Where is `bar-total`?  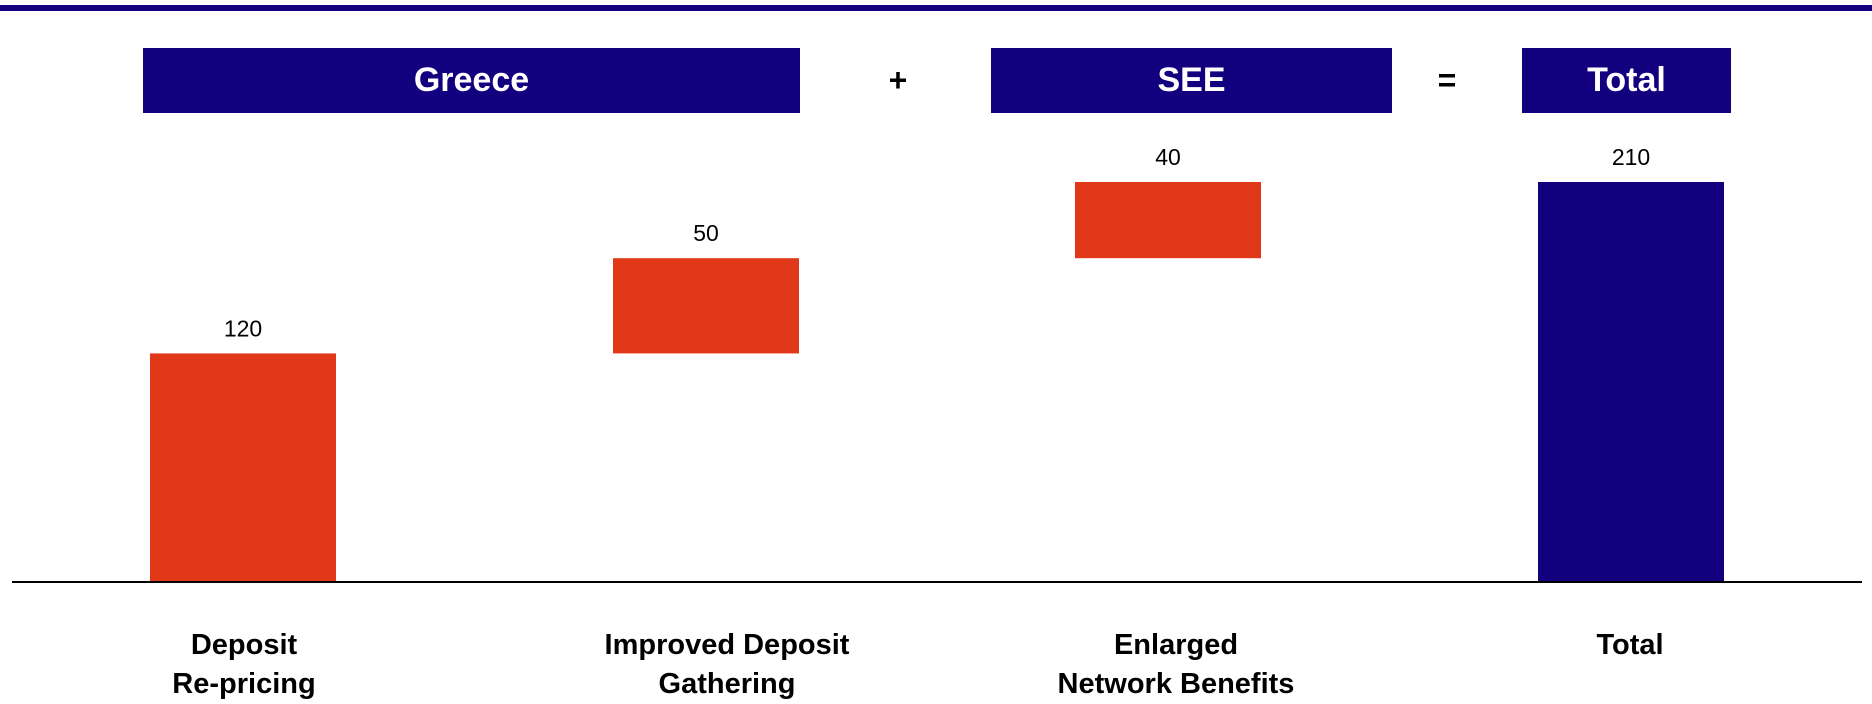 bar-total is located at coordinates (1631, 382).